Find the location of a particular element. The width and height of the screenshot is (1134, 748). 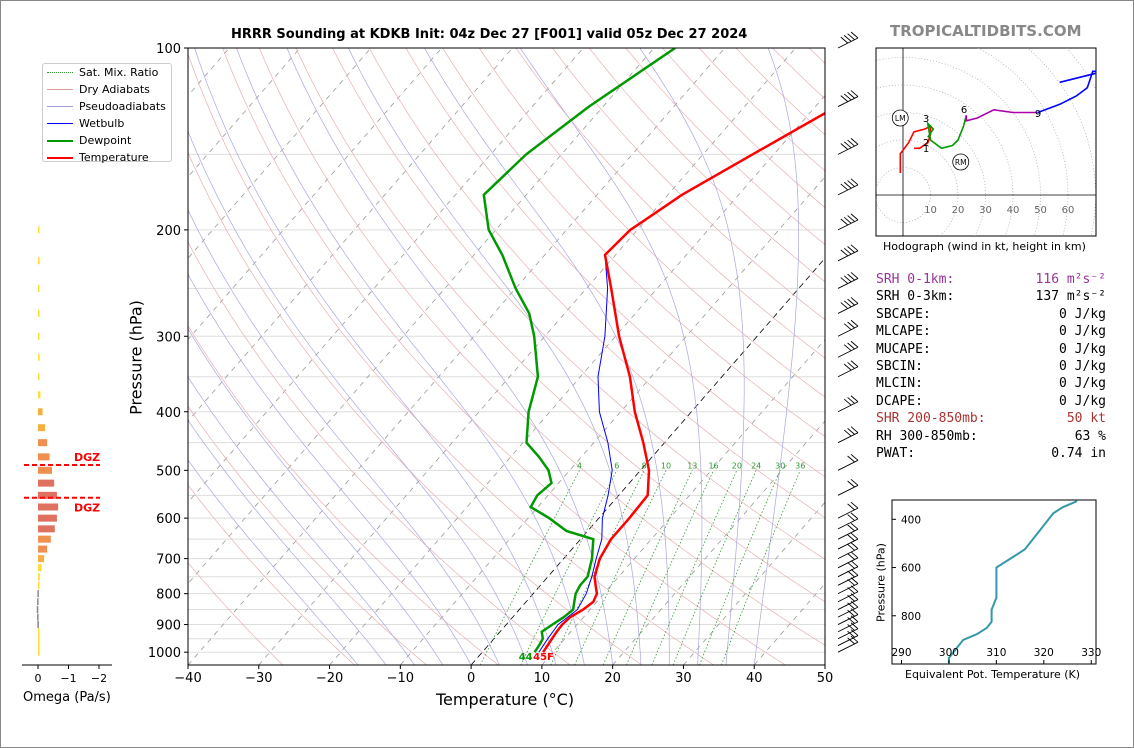

legend-item-pseudoadiabats: Pseudoadiabats is located at coordinates (107, 107).